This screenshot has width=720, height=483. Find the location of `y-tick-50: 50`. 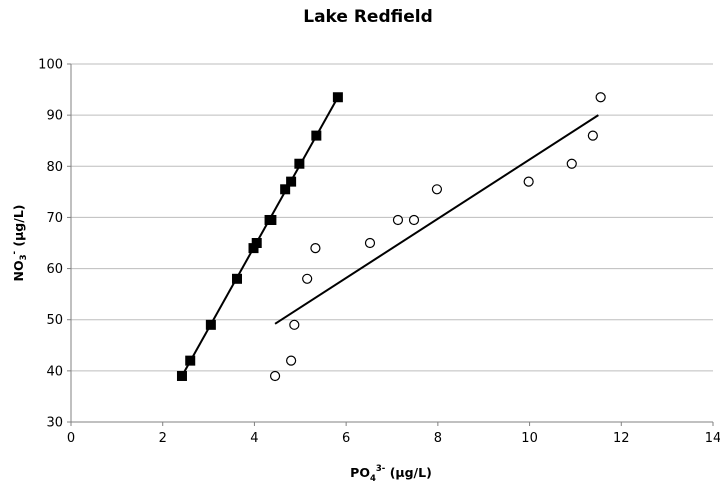

y-tick-50: 50 is located at coordinates (54, 320).